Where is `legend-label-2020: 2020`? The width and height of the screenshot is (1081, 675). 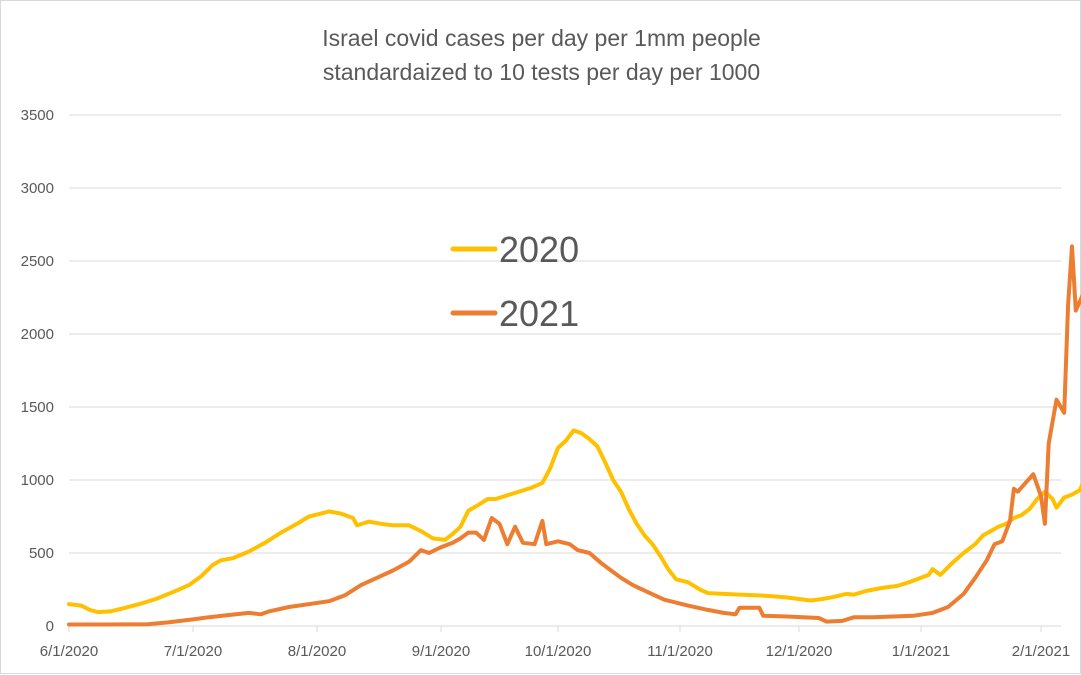 legend-label-2020: 2020 is located at coordinates (539, 249).